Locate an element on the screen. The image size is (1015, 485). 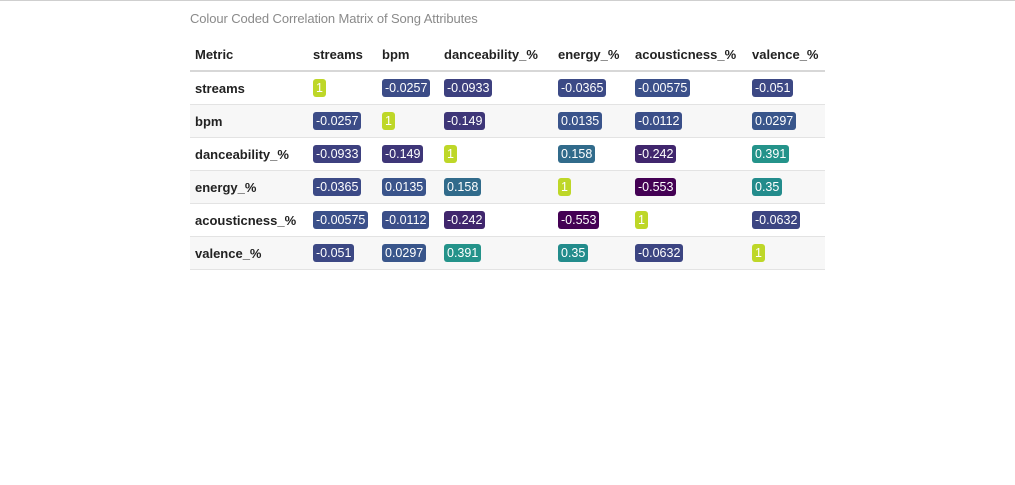
row-label: danceability_% is located at coordinates (249, 154).